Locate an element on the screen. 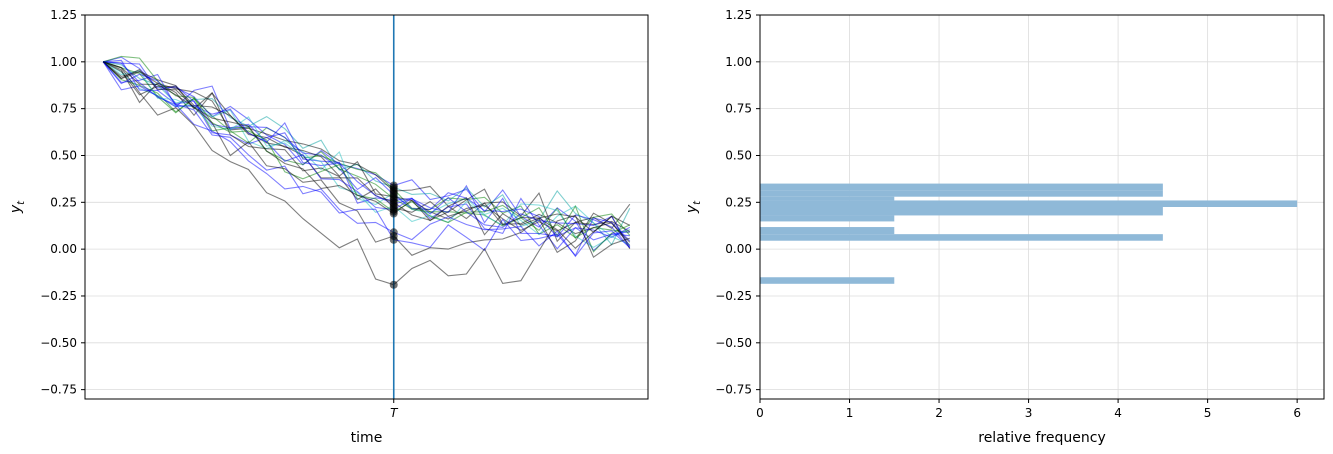 The width and height of the screenshot is (1333, 454). right-y-tick-label: 0.50 is located at coordinates (738, 155).